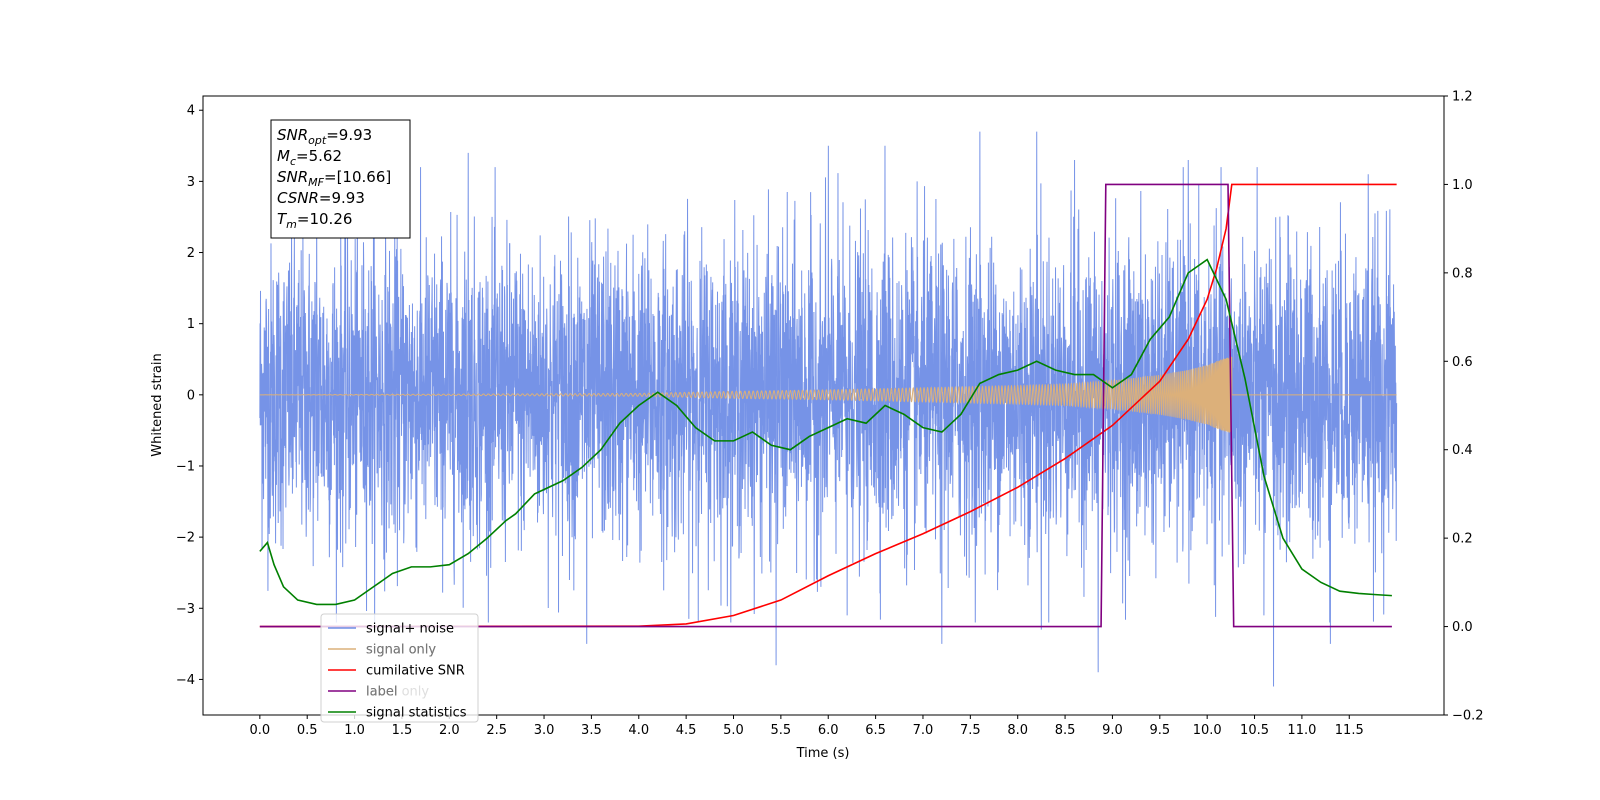 This screenshot has height=800, width=1600. I want to click on y-right-tick-label: 0.2, so click(1462, 539).